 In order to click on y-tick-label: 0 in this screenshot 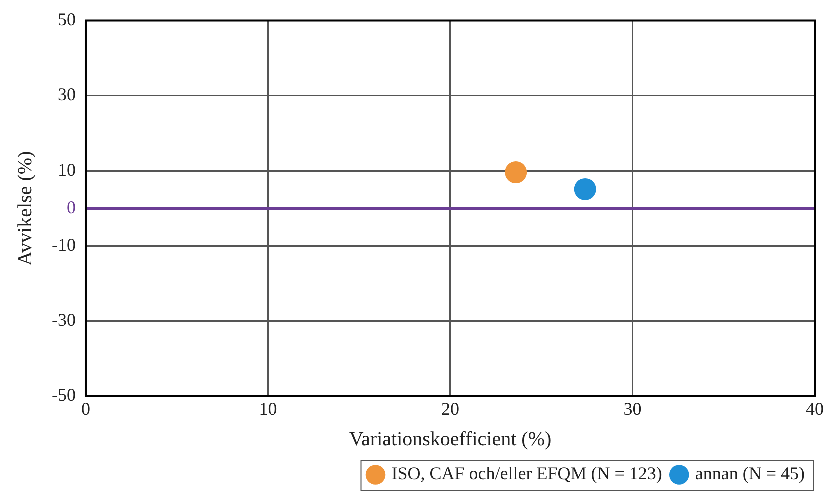, I will do `click(71, 207)`.